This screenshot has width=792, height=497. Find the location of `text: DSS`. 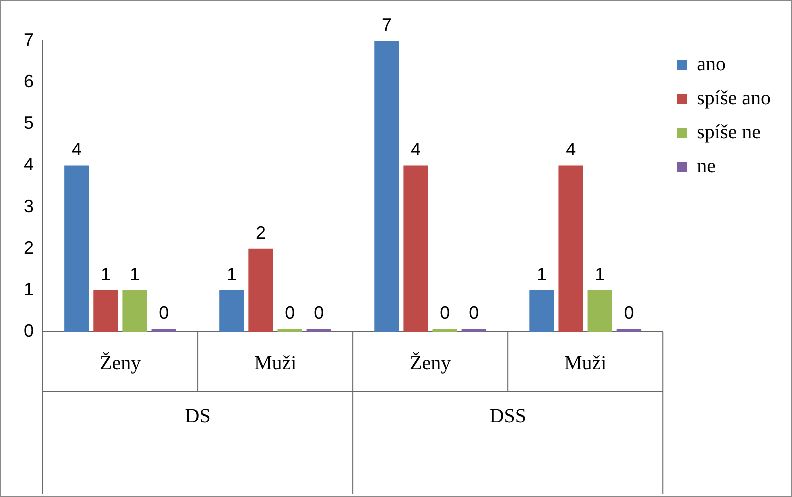

text: DSS is located at coordinates (508, 416).